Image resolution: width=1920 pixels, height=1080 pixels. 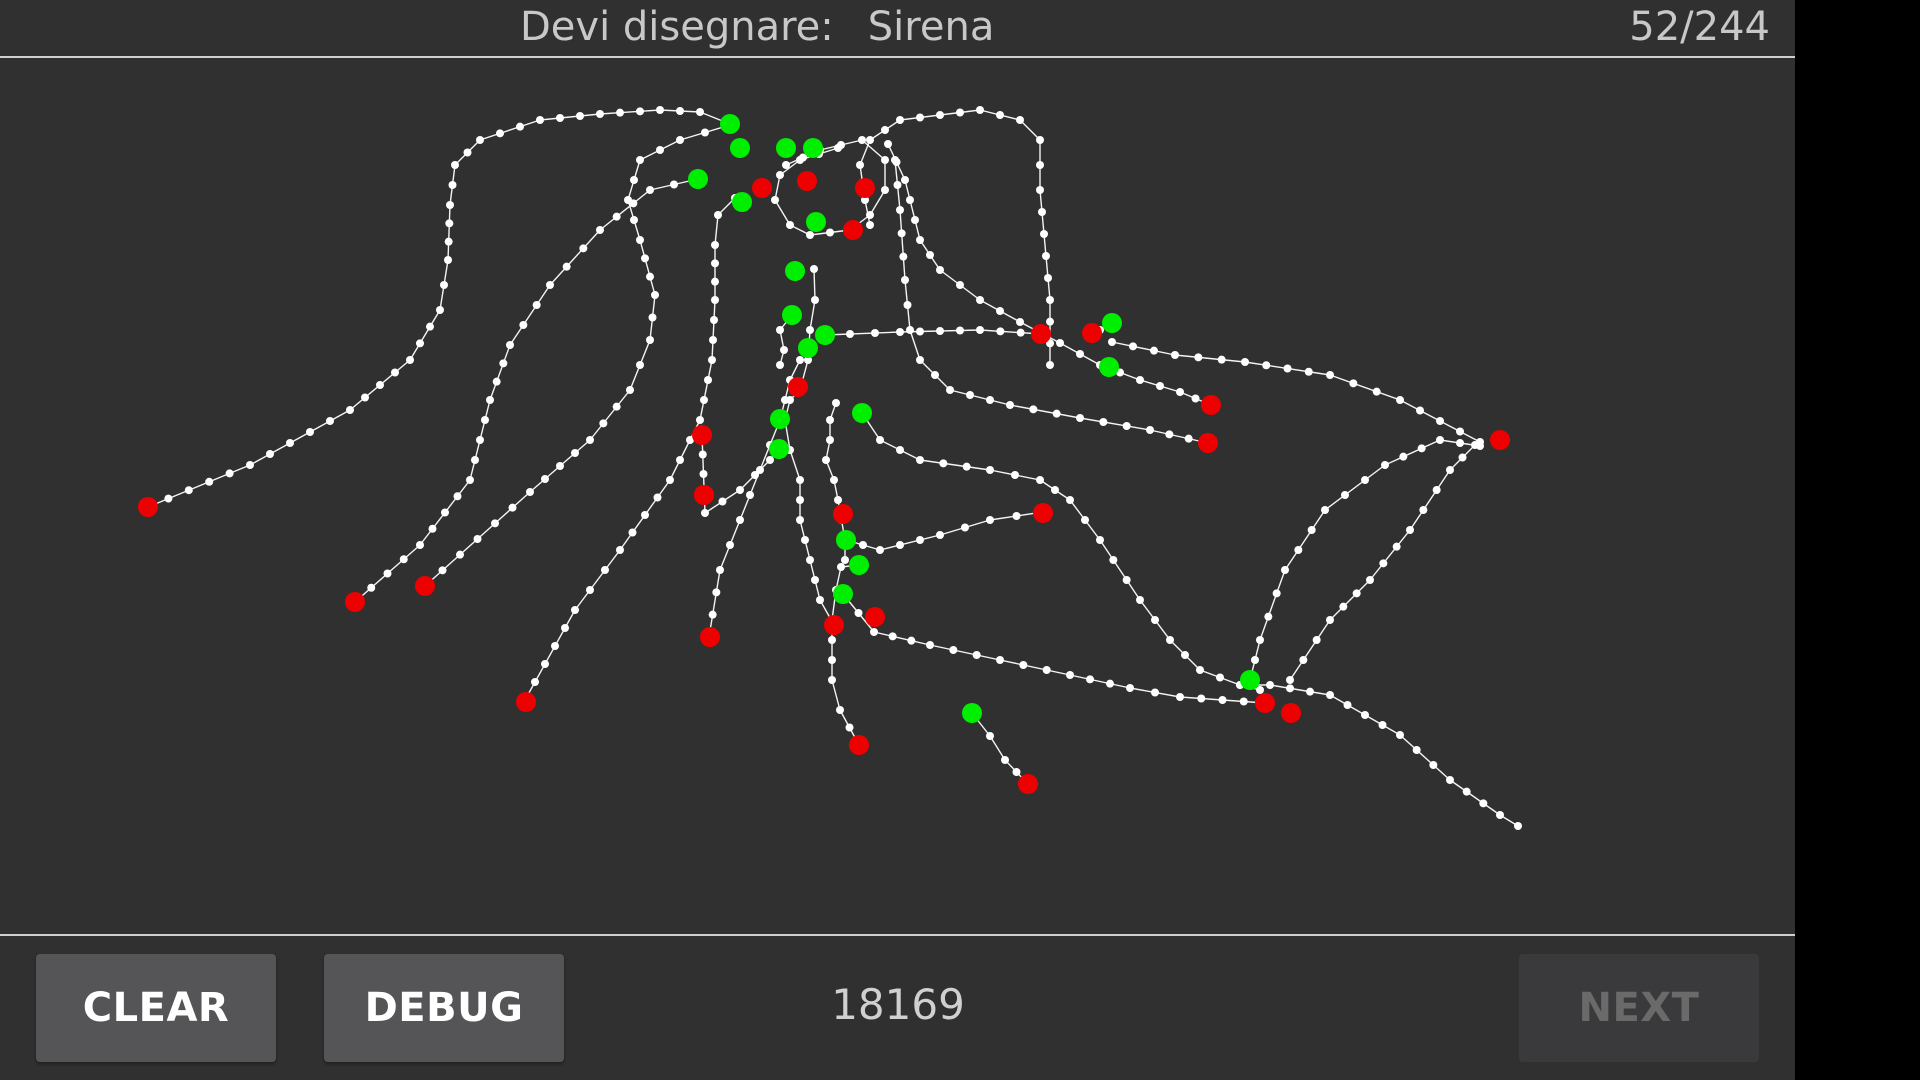 What do you see at coordinates (156, 1008) in the screenshot?
I see `clear-button: CLEAR` at bounding box center [156, 1008].